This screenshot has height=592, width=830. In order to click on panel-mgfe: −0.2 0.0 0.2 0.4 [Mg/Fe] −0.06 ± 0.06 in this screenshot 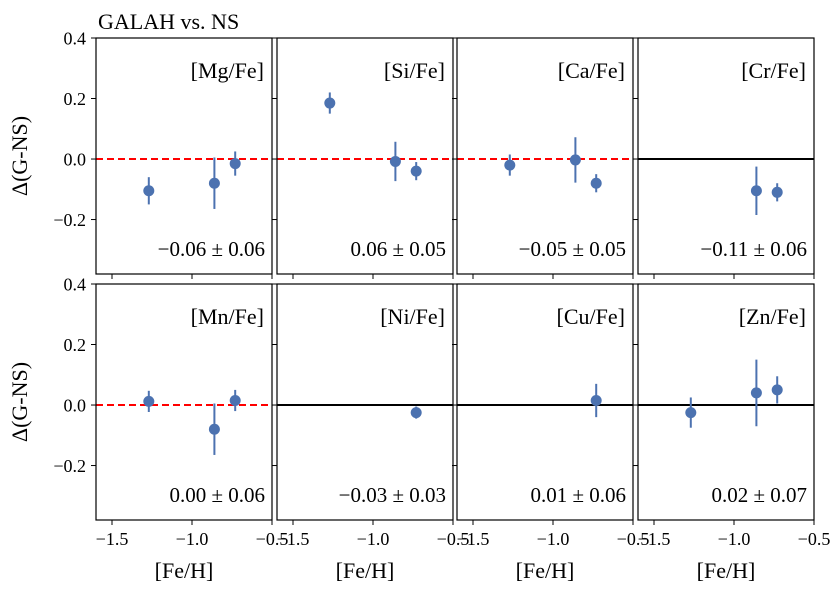, I will do `click(163, 154)`.